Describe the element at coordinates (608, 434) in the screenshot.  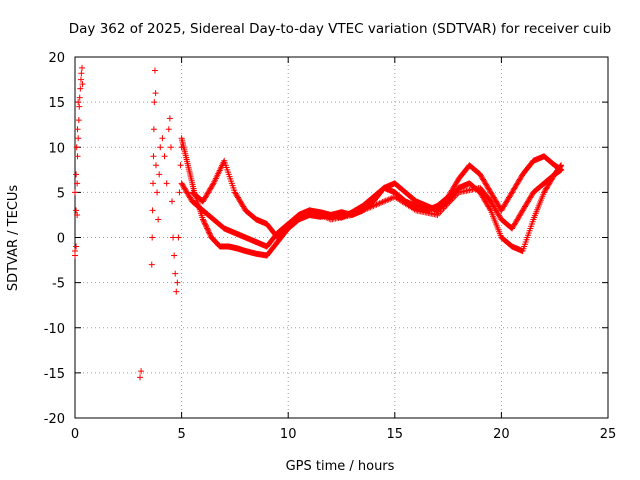
I see `x-tick-label: 25` at that location.